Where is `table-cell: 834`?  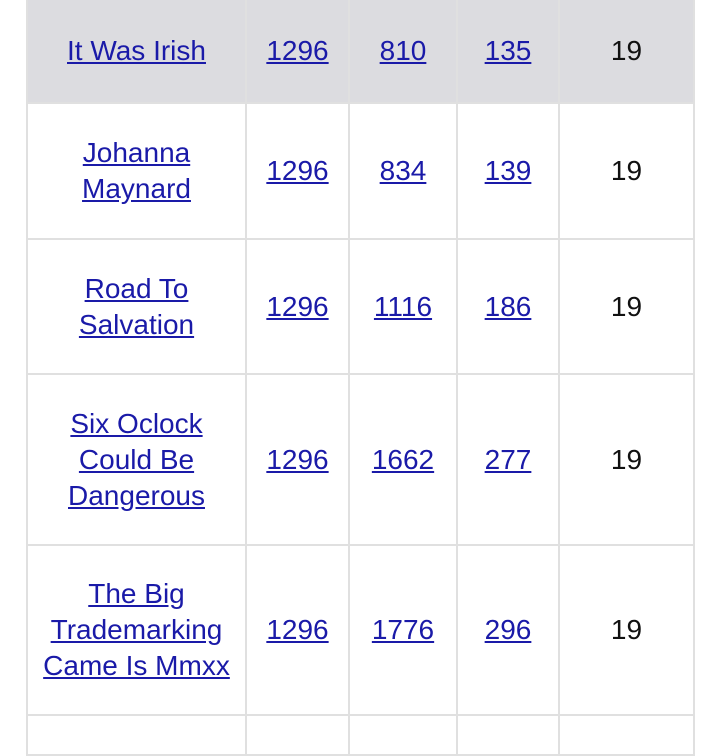 table-cell: 834 is located at coordinates (403, 171).